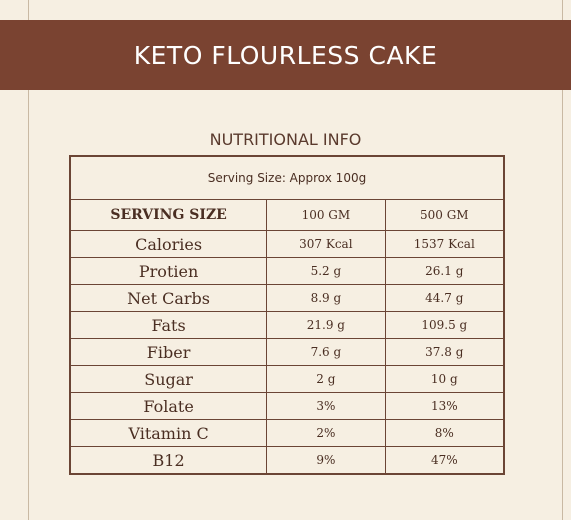 This screenshot has height=520, width=571. I want to click on header-serving-size: SERVING SIZE, so click(168, 215).